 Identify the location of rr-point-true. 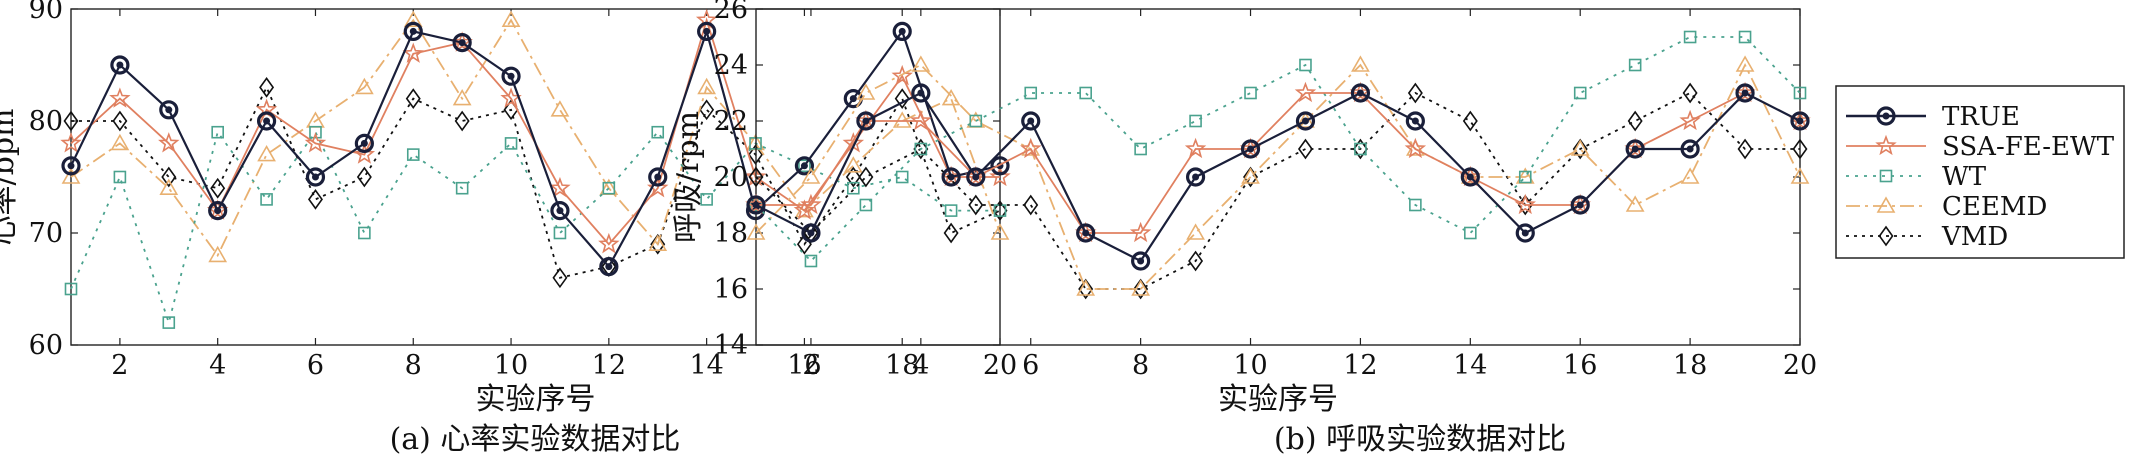
(1800, 121).